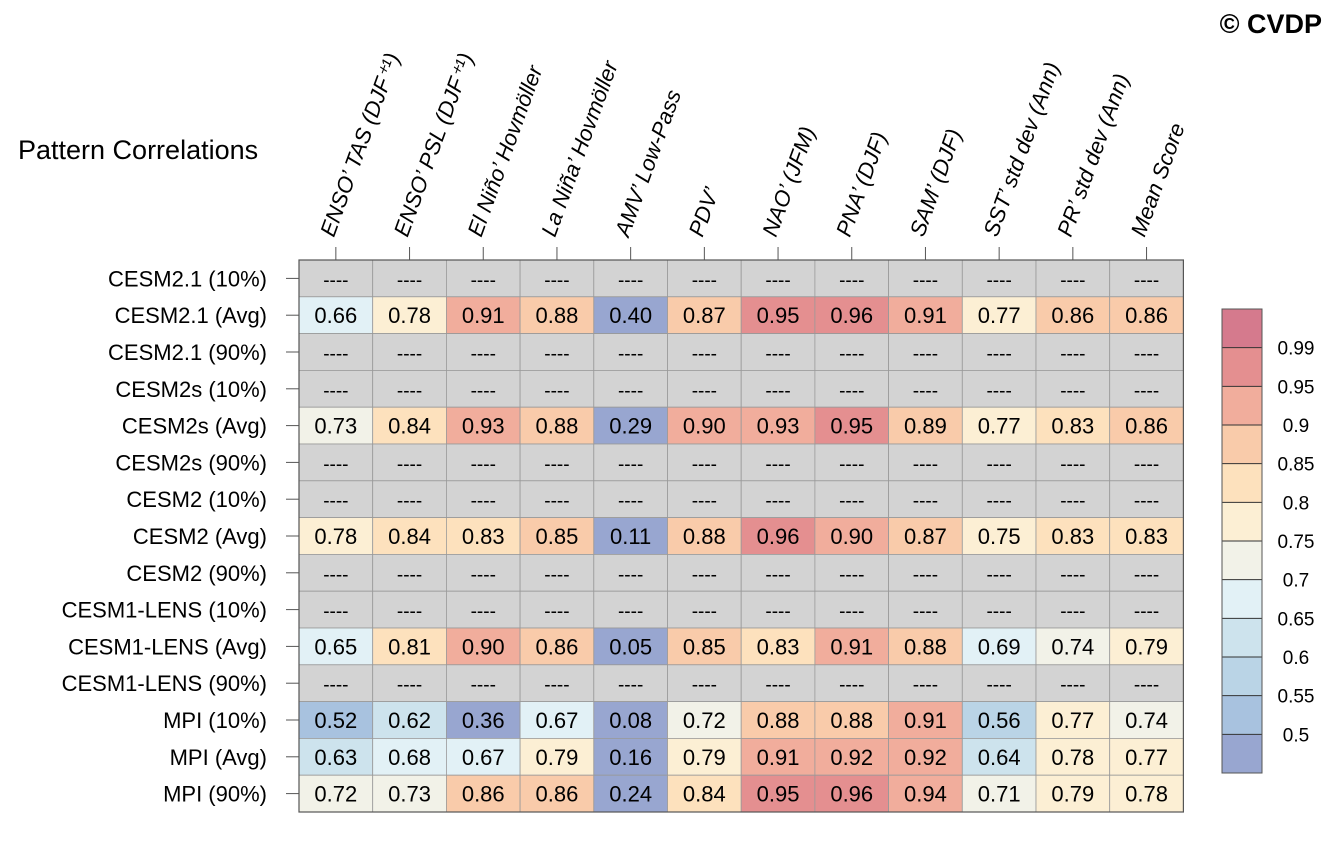  I want to click on cell-value-label: 0.40, so click(630, 315).